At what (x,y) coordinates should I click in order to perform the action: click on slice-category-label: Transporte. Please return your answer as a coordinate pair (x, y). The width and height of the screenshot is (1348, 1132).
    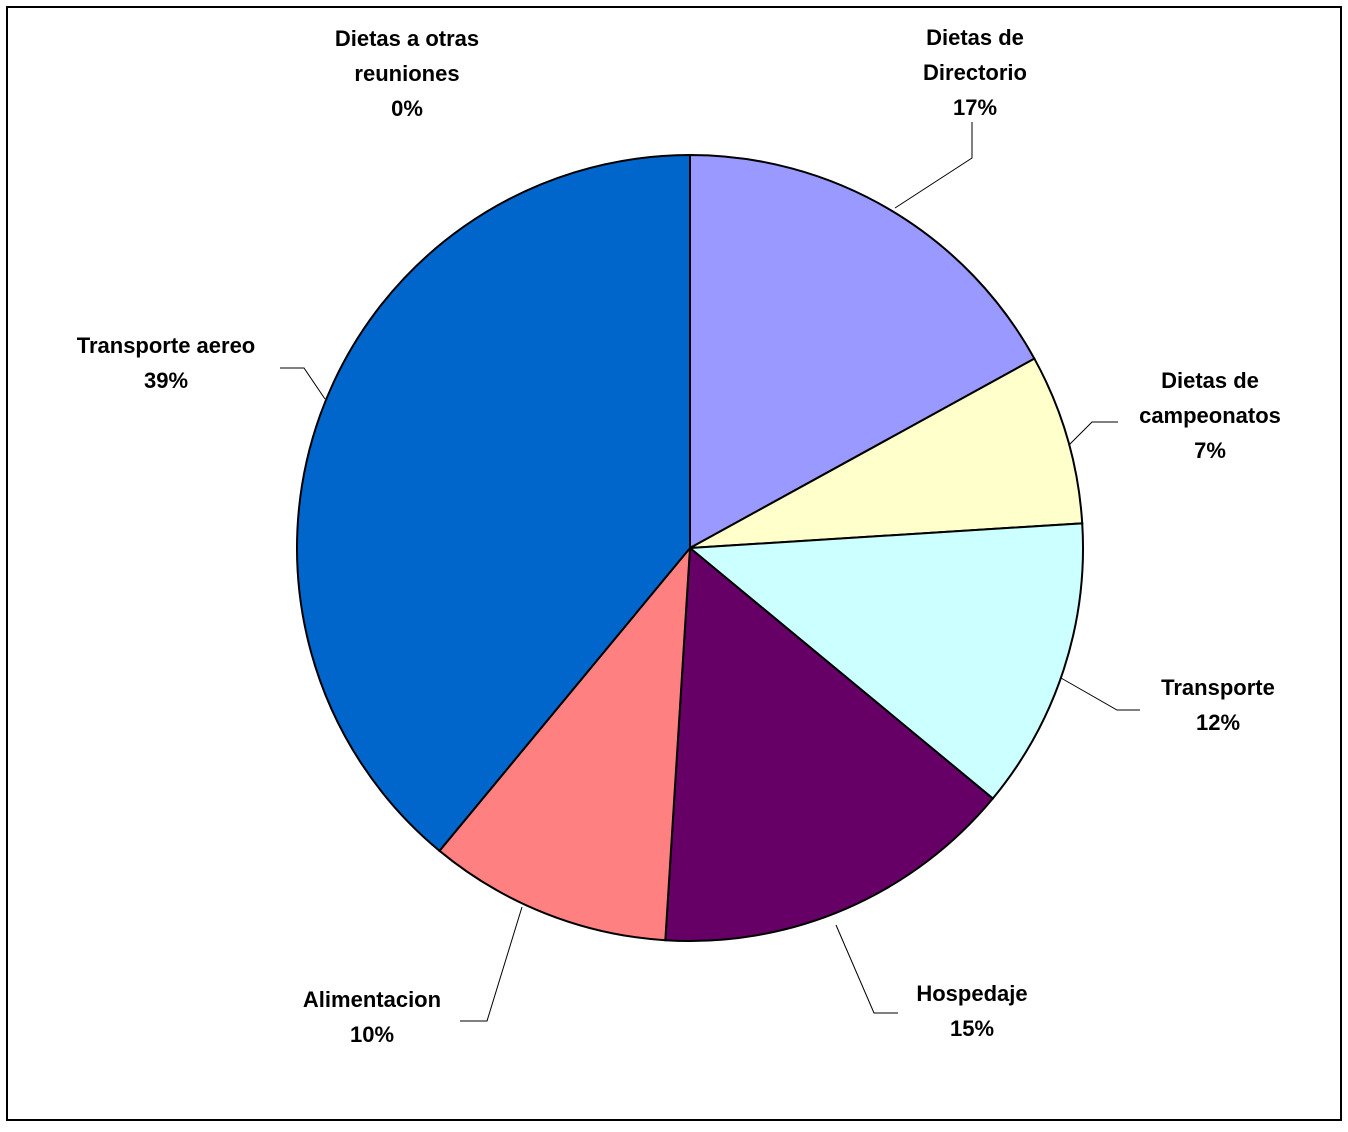
    Looking at the image, I should click on (1218, 687).